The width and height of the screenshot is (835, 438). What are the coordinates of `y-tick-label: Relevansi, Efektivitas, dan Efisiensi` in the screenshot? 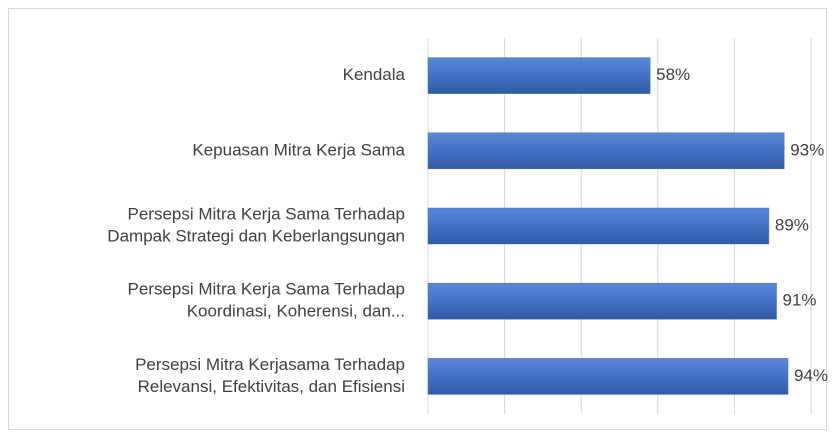 It's located at (271, 386).